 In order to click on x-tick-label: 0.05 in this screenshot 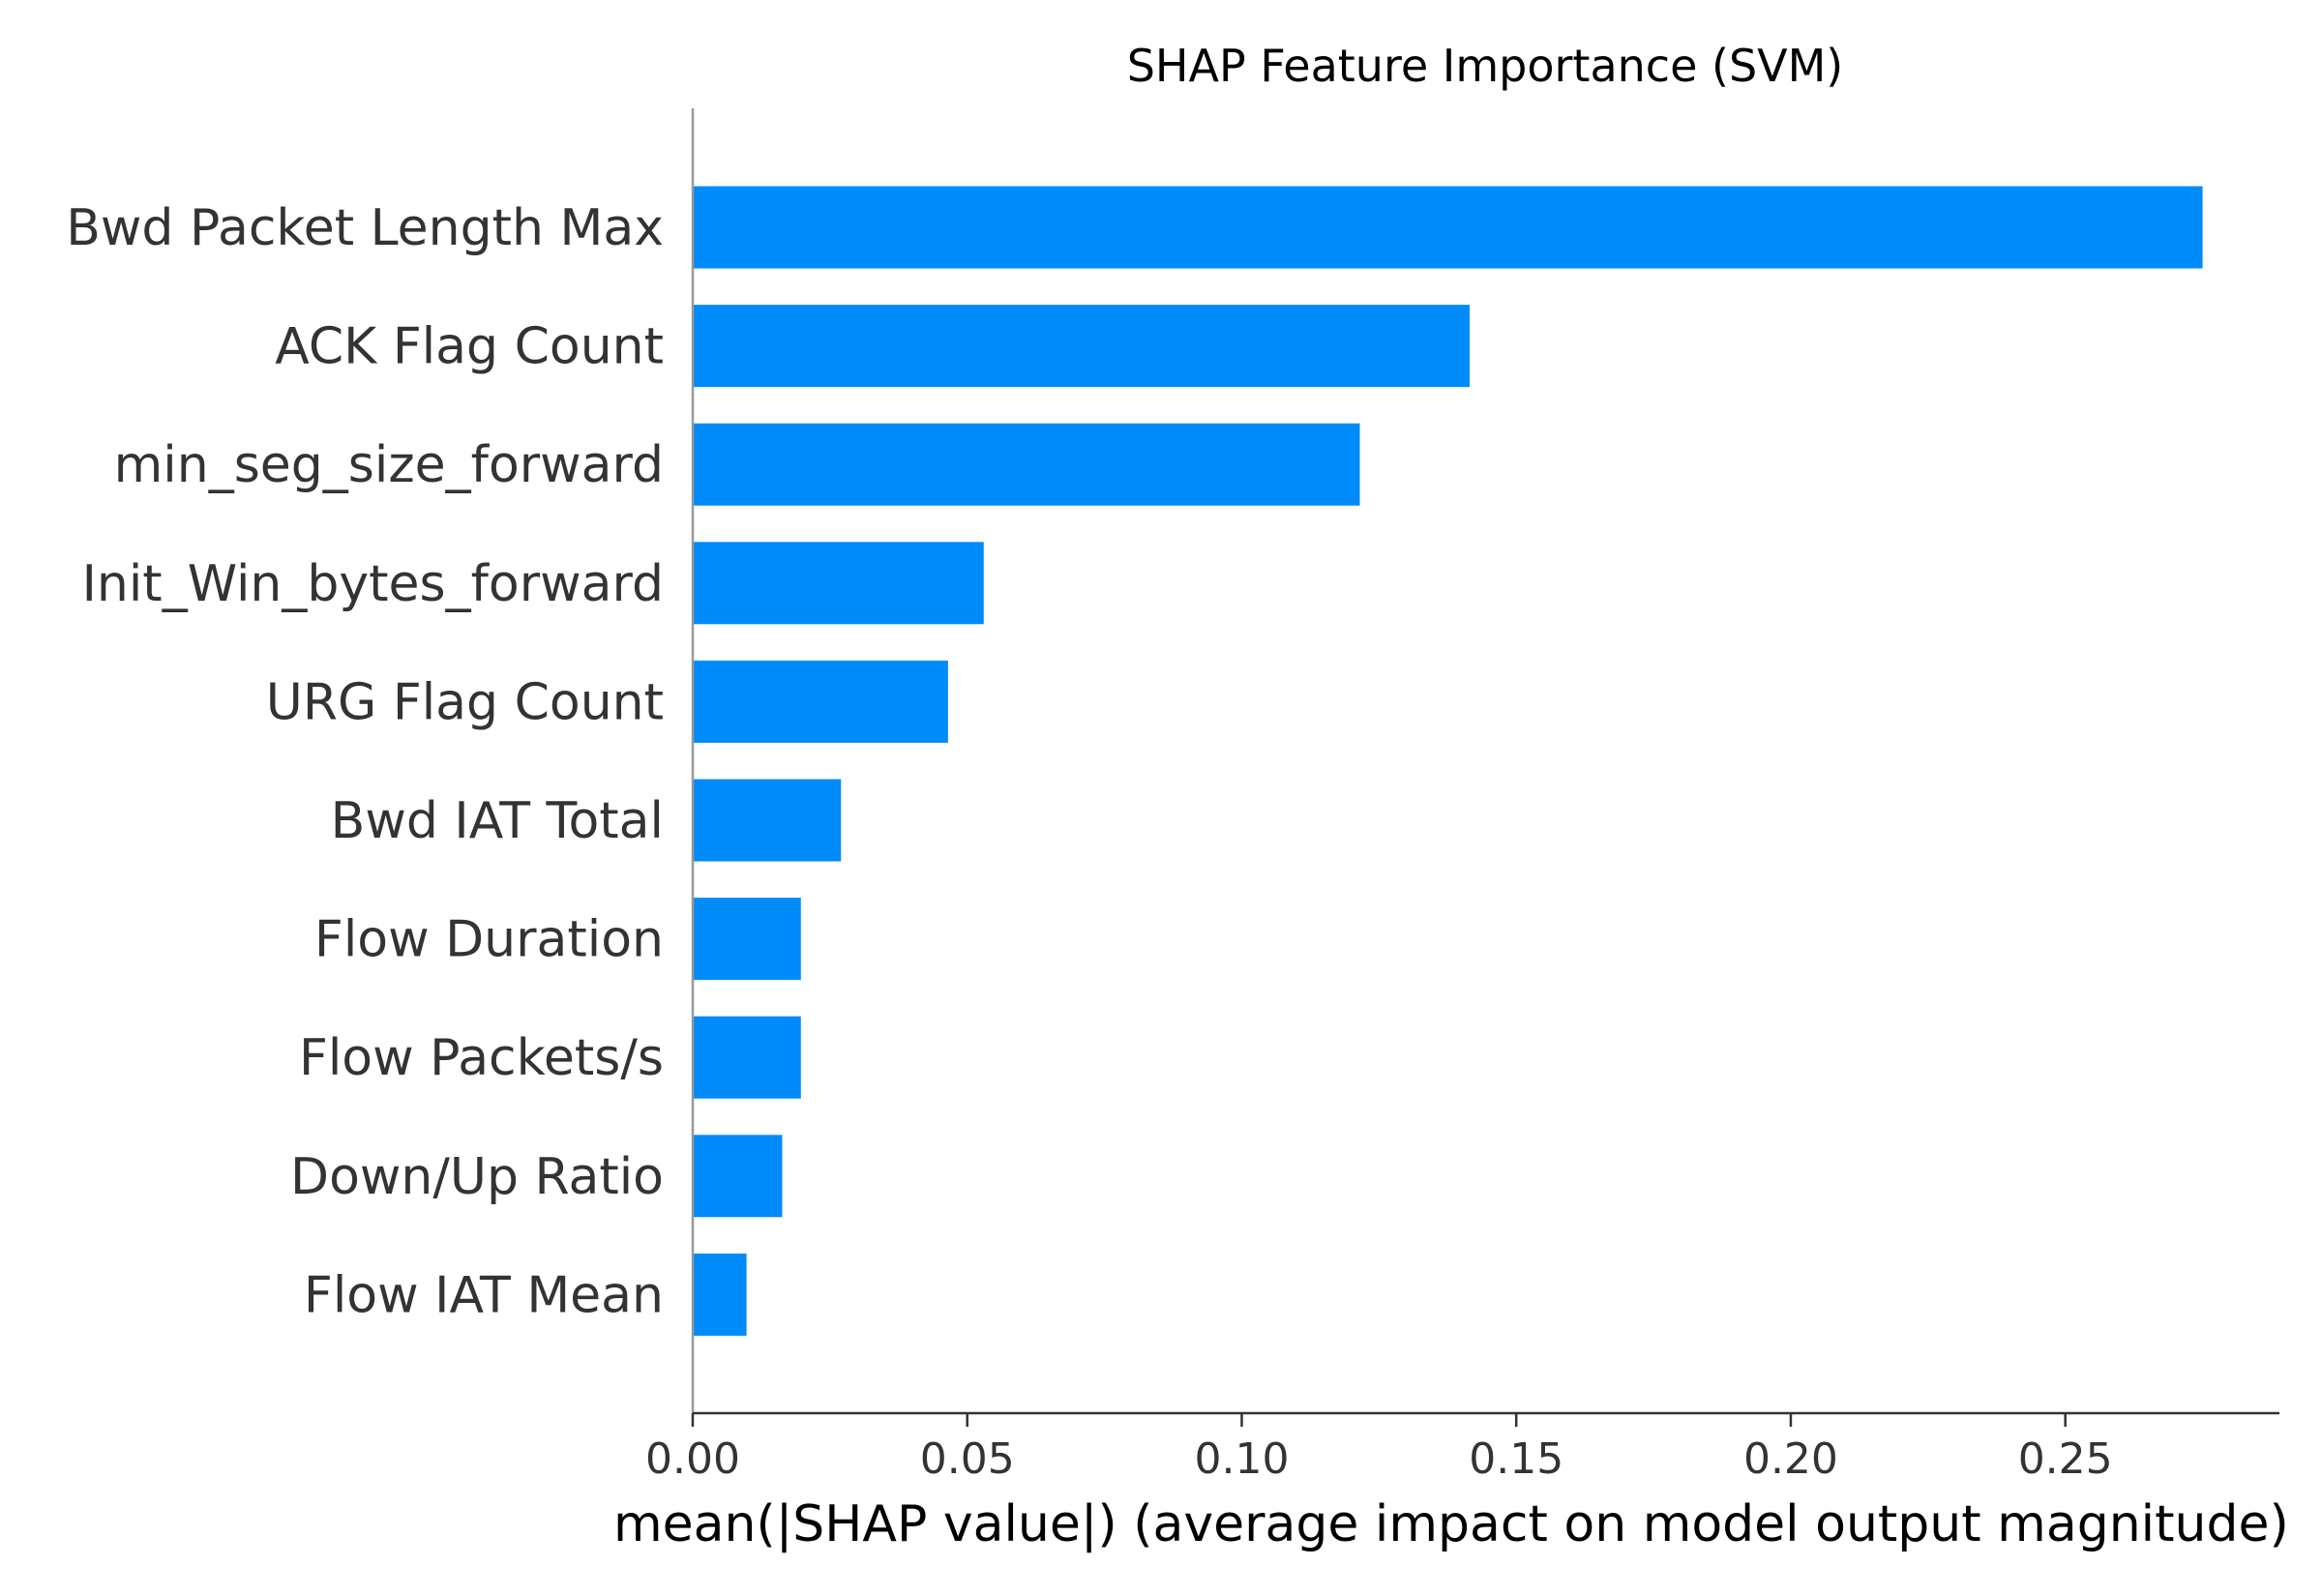, I will do `click(967, 1459)`.